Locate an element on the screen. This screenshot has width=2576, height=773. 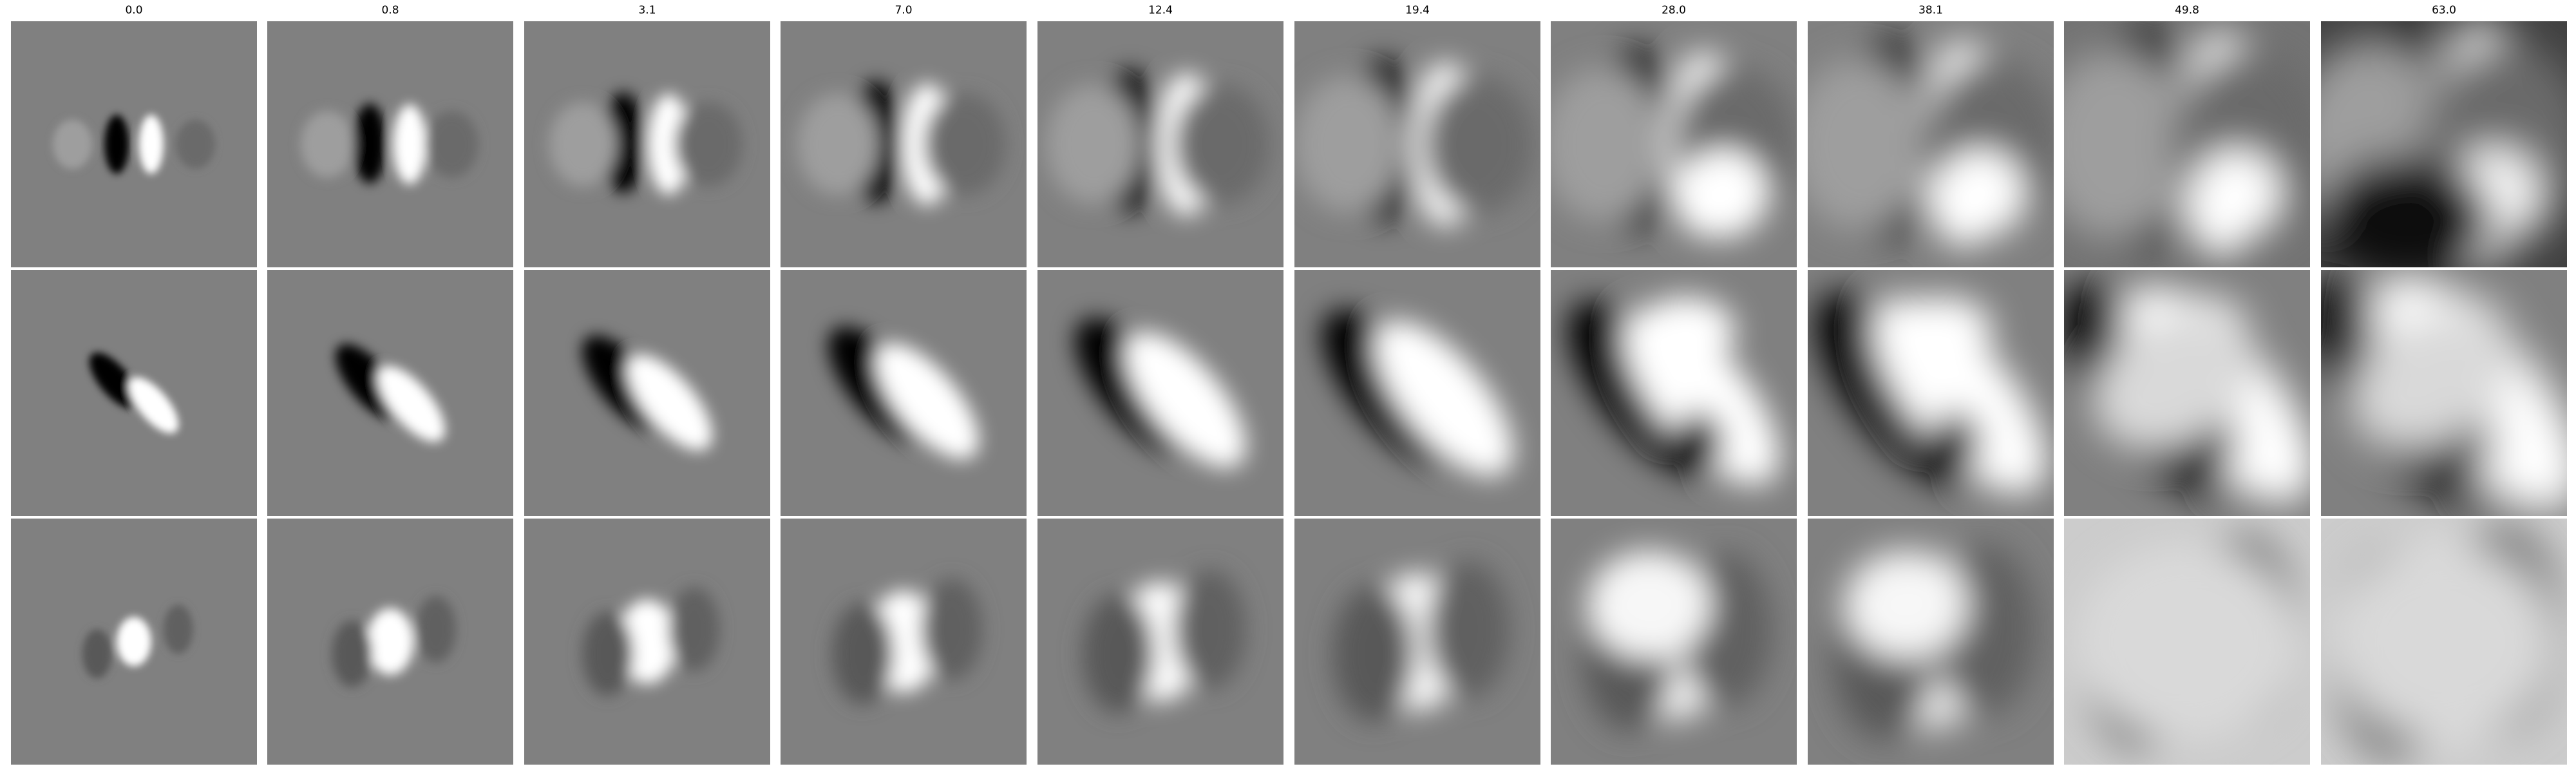
column-title: 38.1 is located at coordinates (1931, 10).